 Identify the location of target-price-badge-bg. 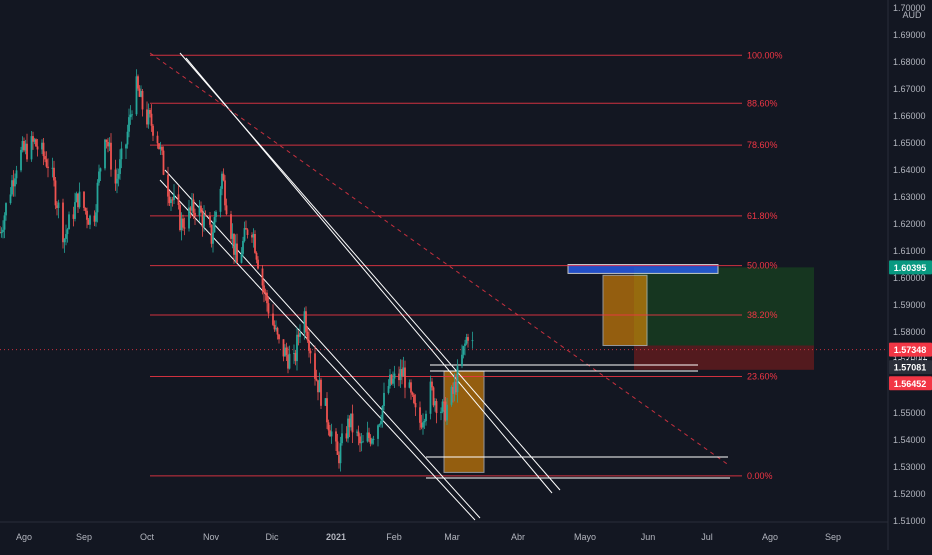
(910, 267).